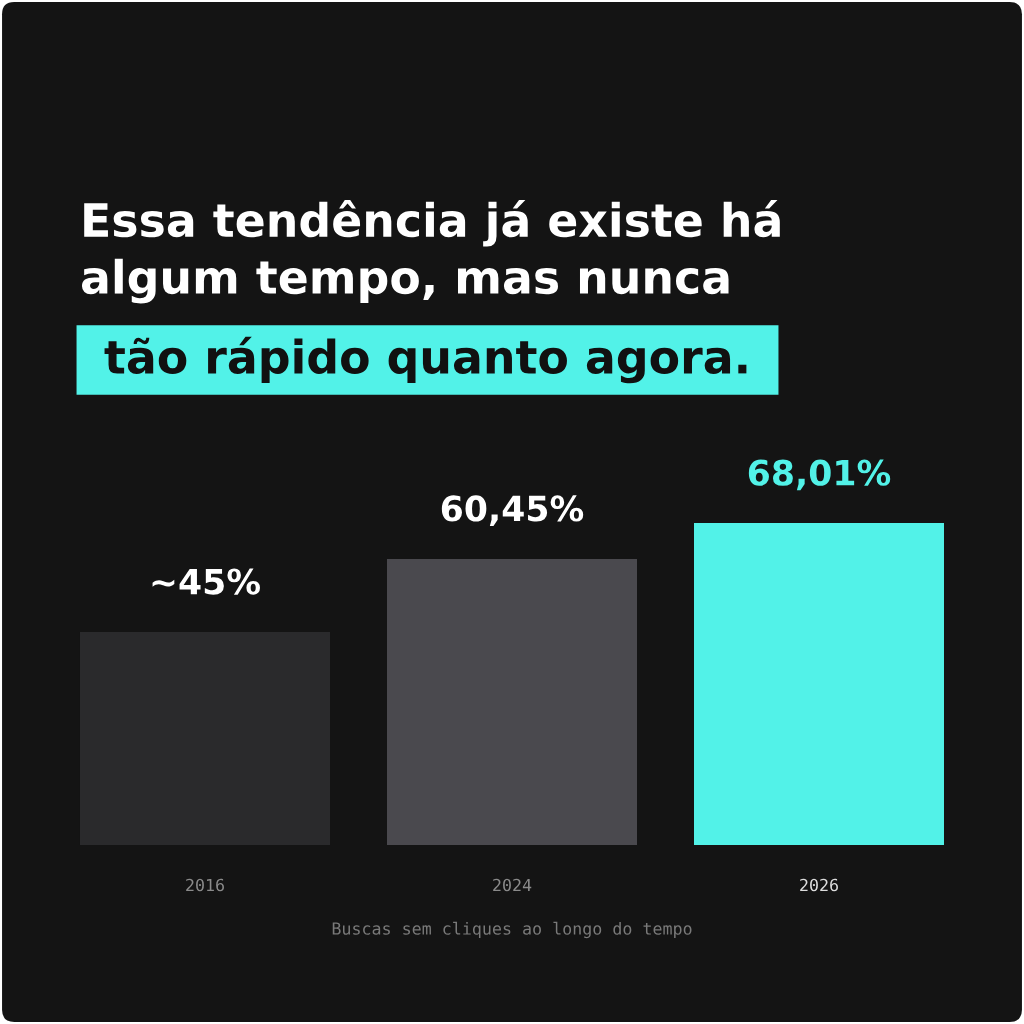 This screenshot has height=1024, width=1024. I want to click on data-label: ~45%, so click(206, 581).